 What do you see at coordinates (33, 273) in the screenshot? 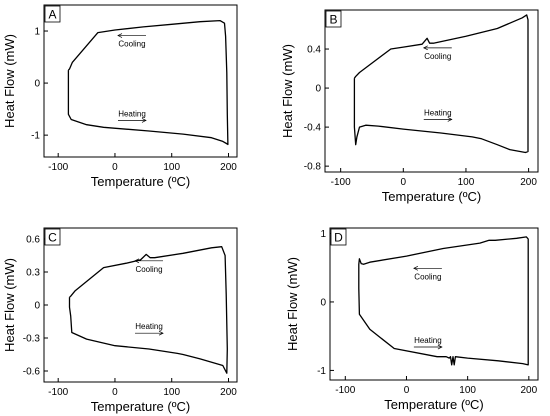
I see `y-tick-label: 0.3` at bounding box center [33, 273].